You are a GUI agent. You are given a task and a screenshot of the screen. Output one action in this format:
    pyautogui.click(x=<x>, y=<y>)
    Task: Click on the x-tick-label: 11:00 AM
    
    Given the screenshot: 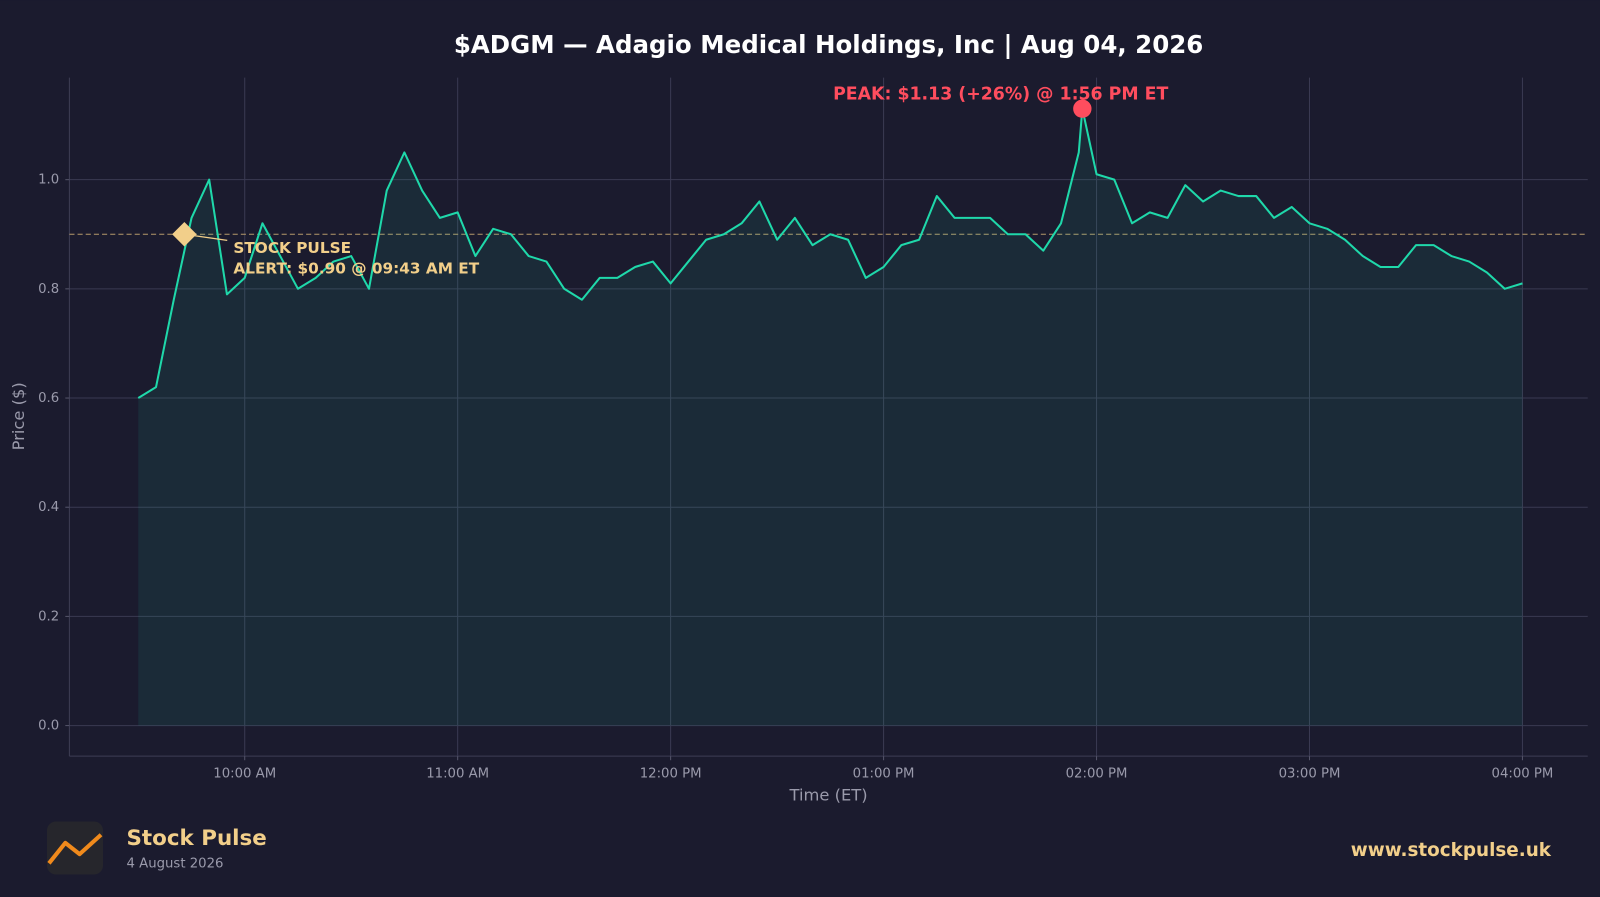 What is the action you would take?
    pyautogui.click(x=457, y=774)
    